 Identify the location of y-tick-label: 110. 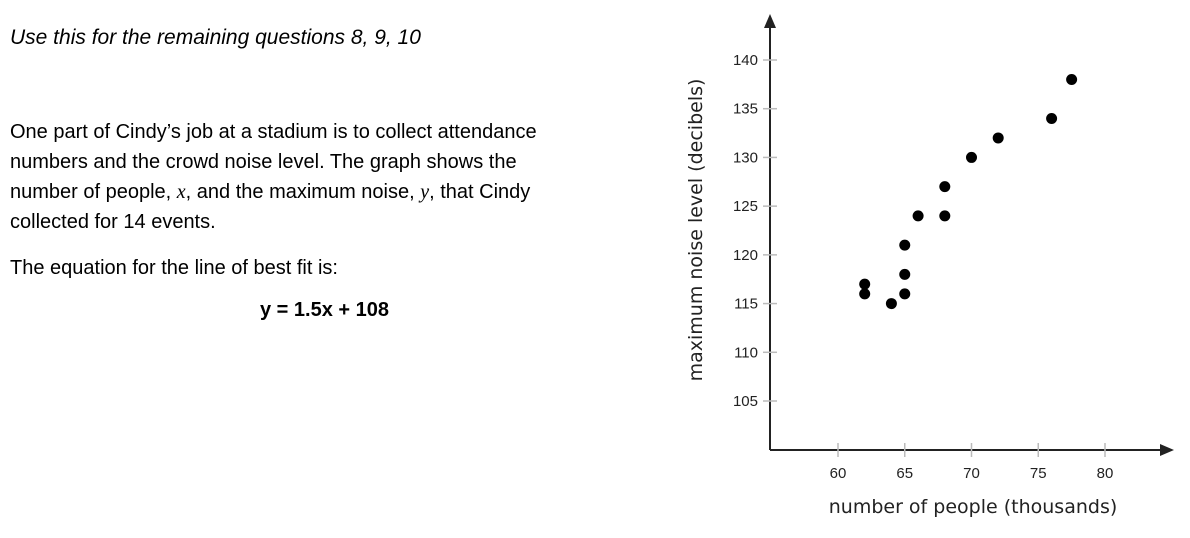
(746, 352).